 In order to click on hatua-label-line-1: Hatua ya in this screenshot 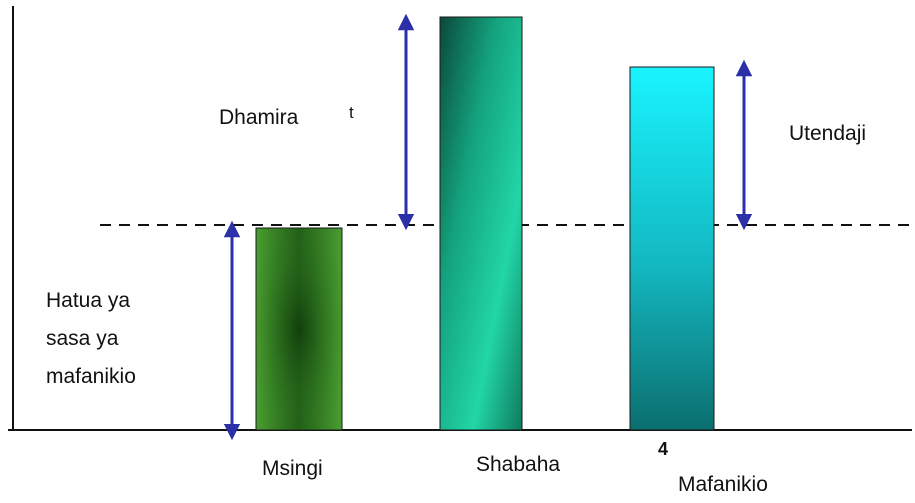, I will do `click(88, 300)`.